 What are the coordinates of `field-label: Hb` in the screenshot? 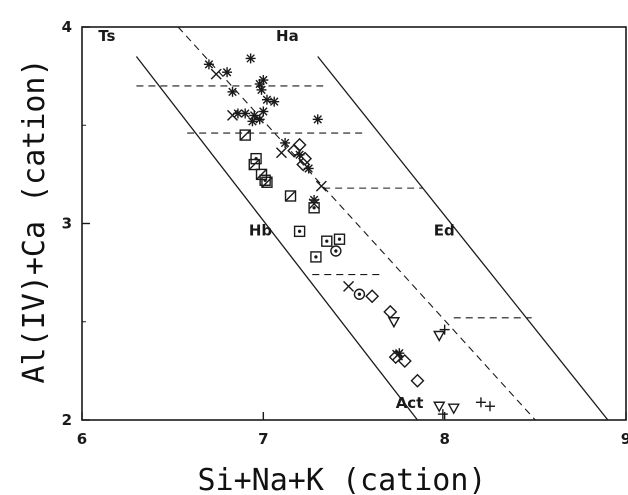 It's located at (261, 230).